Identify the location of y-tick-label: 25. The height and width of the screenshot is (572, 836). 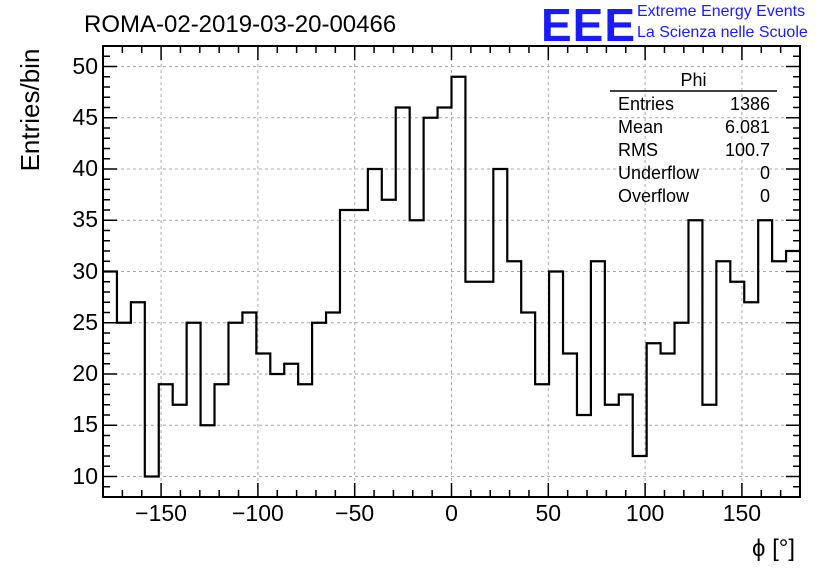
(85, 321).